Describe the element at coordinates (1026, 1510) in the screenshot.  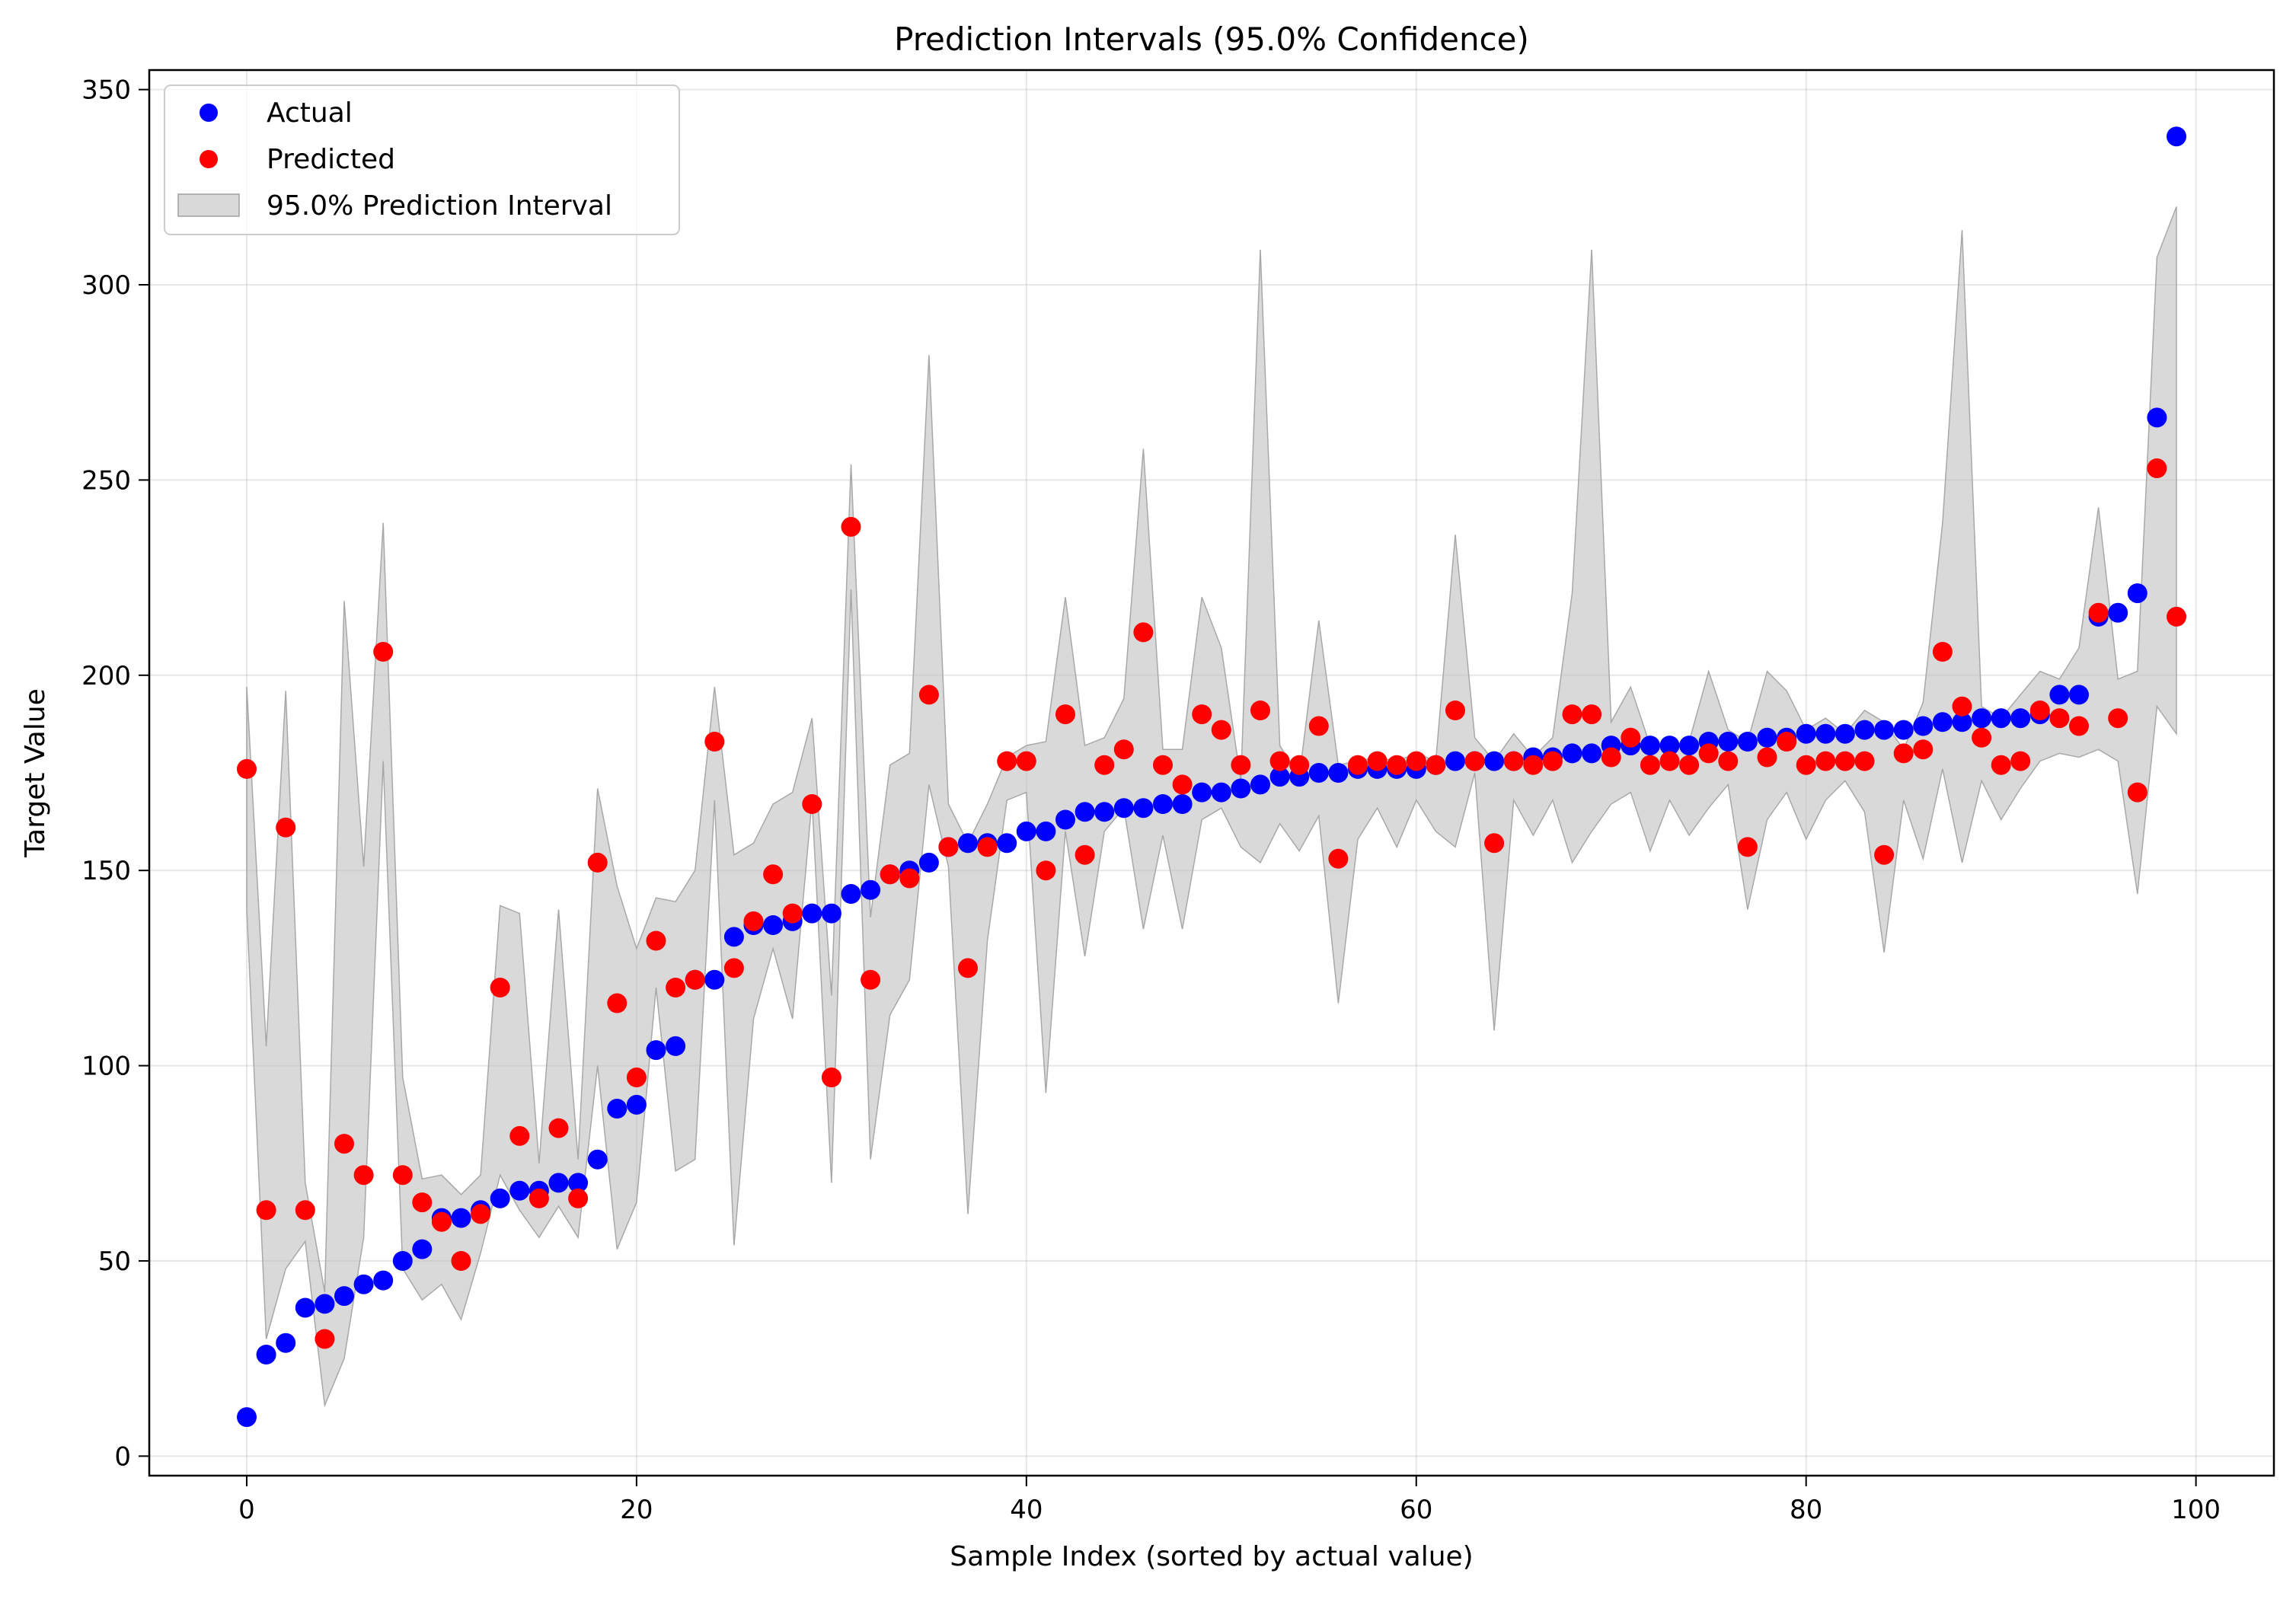
I see `x-tick-label: 40` at that location.